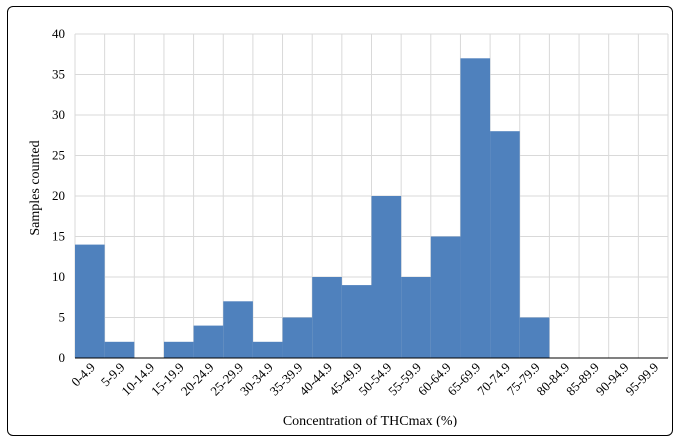  Describe the element at coordinates (58, 276) in the screenshot. I see `y-tick-label: 10` at that location.